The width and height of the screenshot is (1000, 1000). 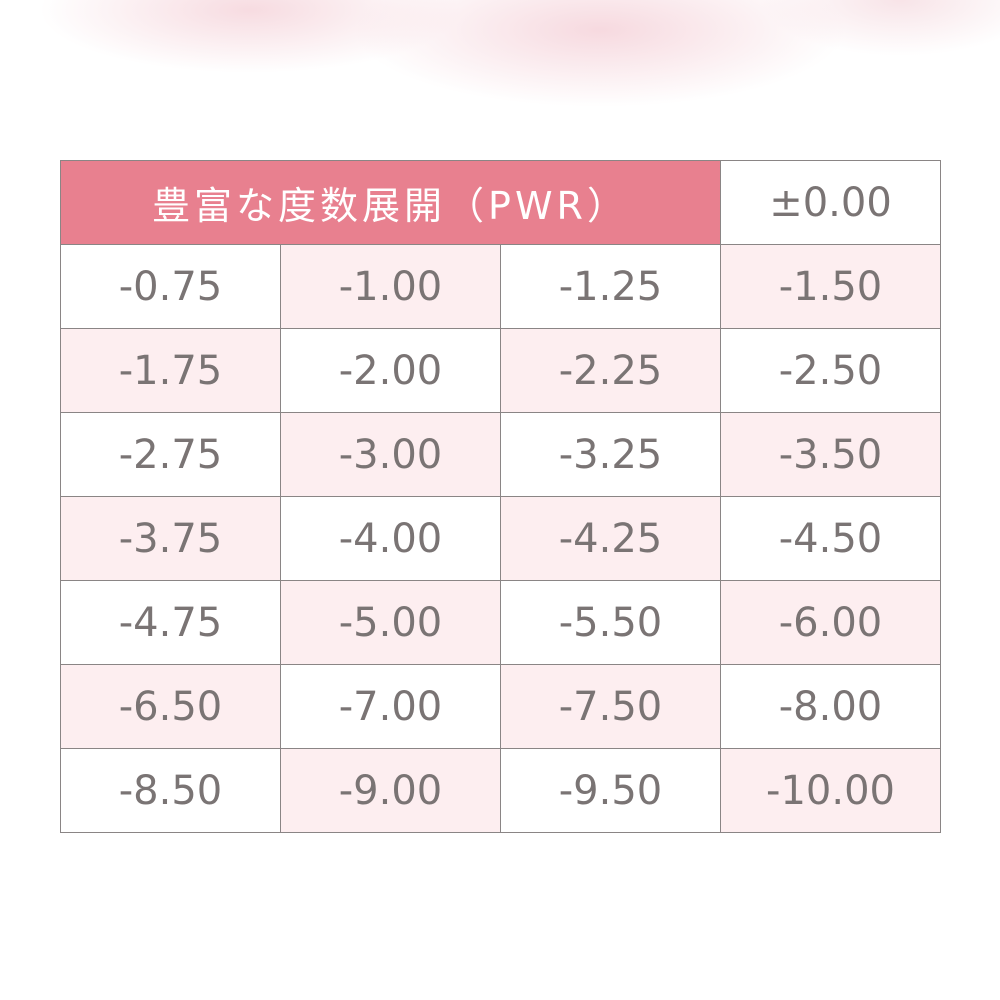 I want to click on power-cell: -6.00, so click(x=830, y=622).